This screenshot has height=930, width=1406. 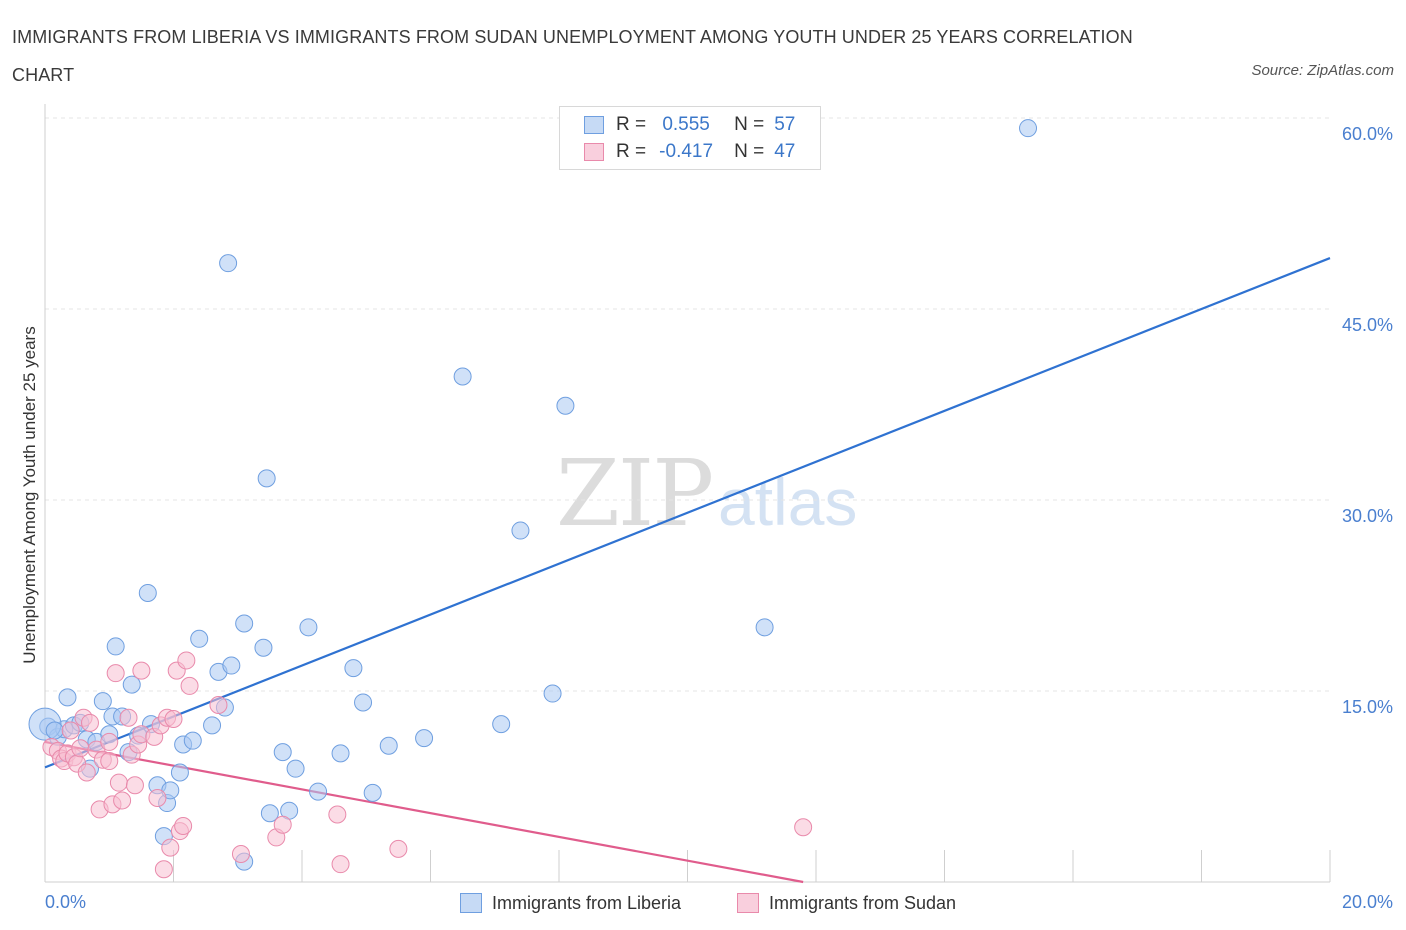 What do you see at coordinates (1367, 325) in the screenshot?
I see `y-tick-label: 45.0%` at bounding box center [1367, 325].